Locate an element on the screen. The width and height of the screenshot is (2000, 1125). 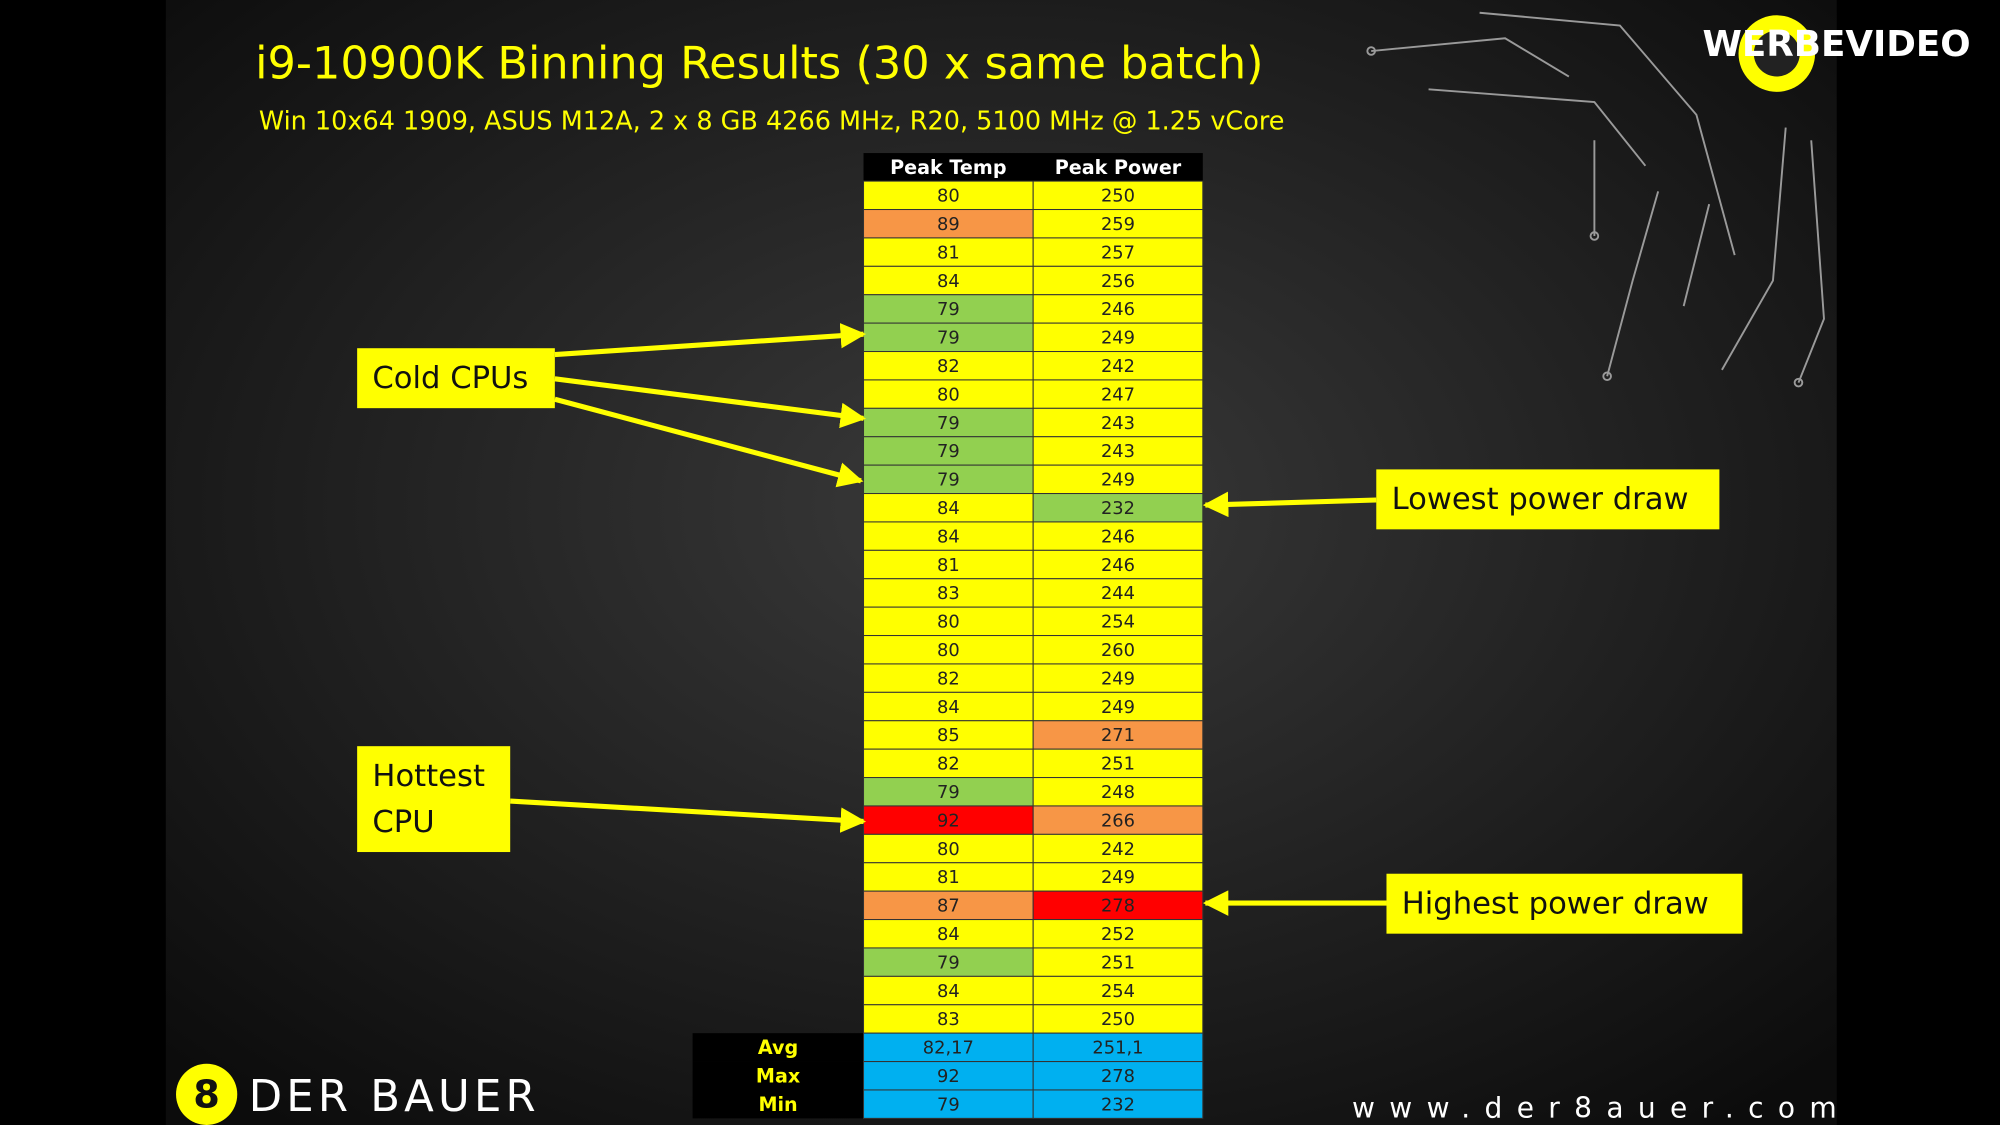
cell-value: 244 is located at coordinates (1118, 593).